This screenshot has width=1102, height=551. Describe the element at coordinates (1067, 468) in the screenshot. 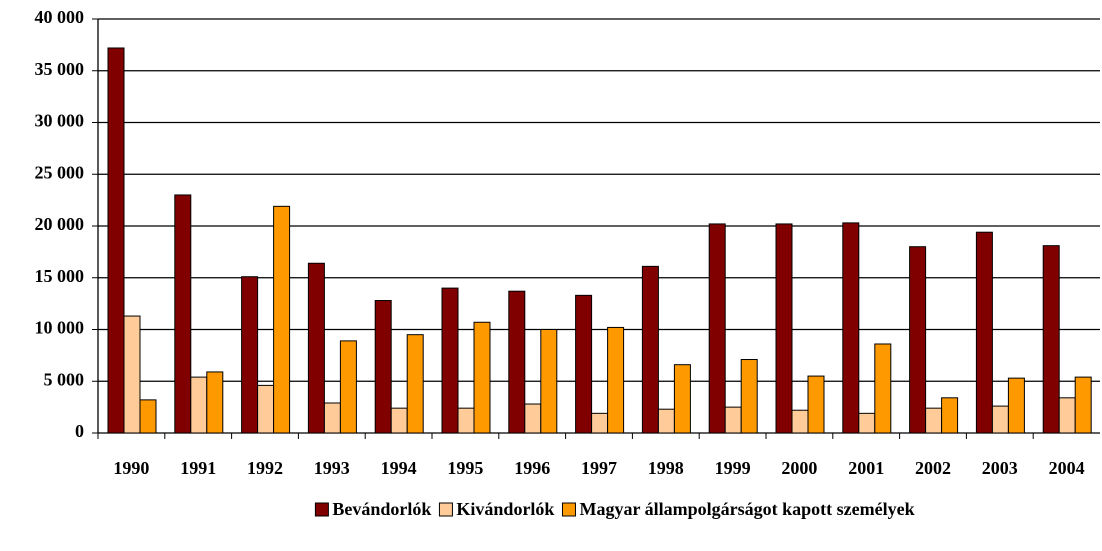

I see `x-tick-label: 2004` at that location.